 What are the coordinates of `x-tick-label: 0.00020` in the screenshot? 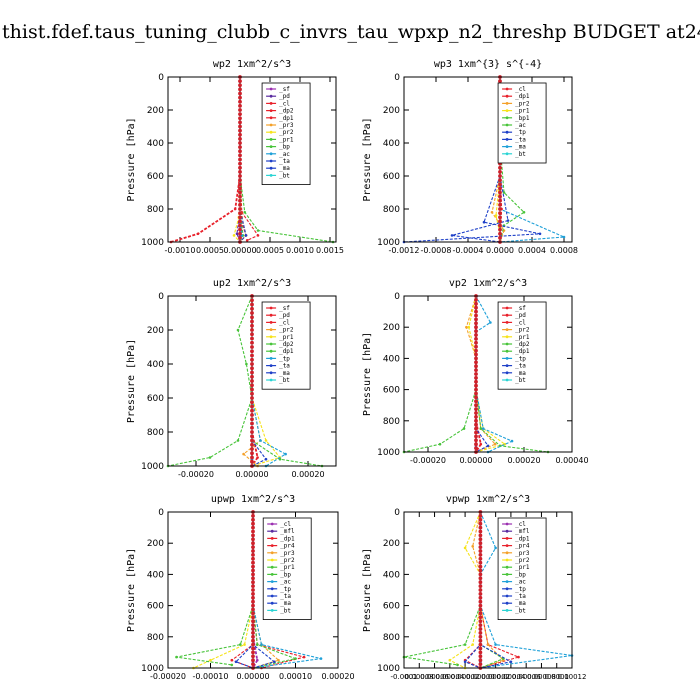 It's located at (337, 676).